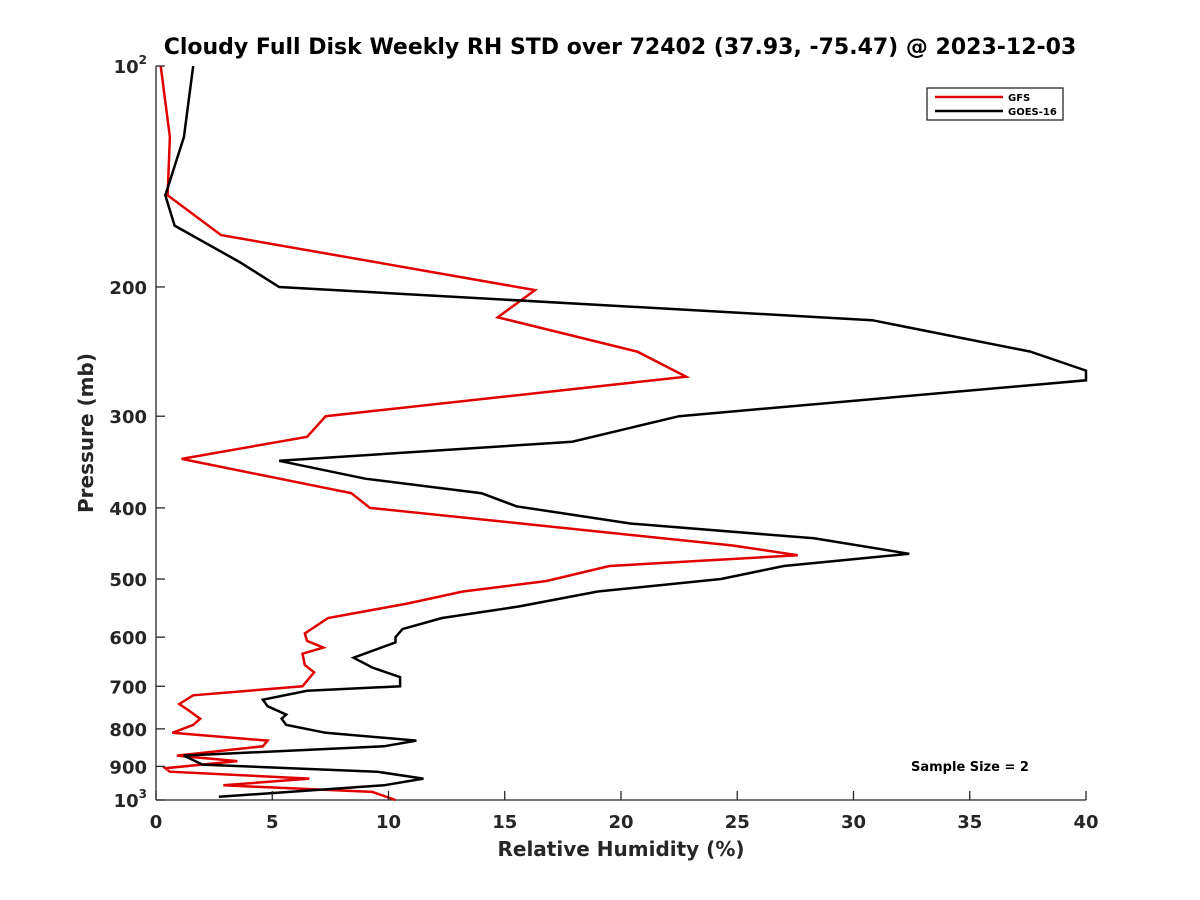 Image resolution: width=1200 pixels, height=900 pixels. I want to click on legend-label-goes16: GOES-16, so click(1032, 112).